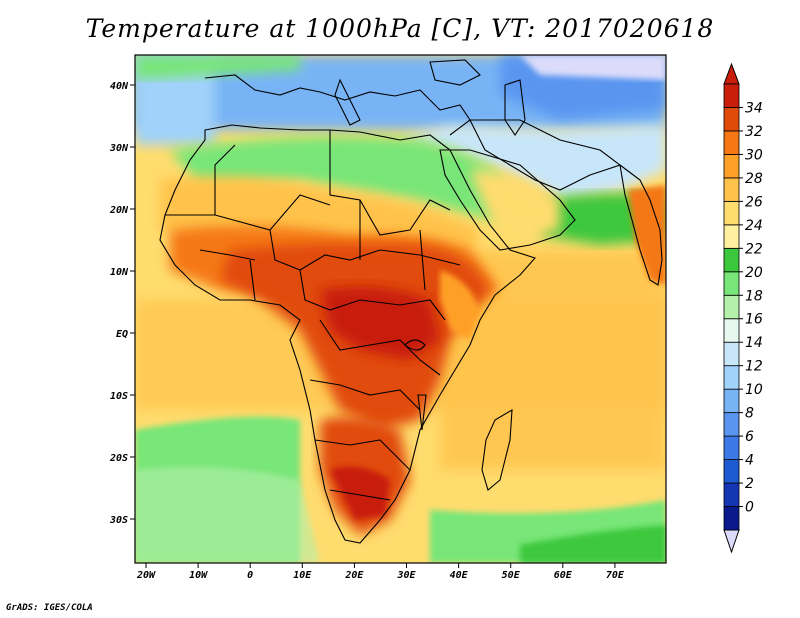  I want to click on colorbar-label: 26, so click(754, 202).